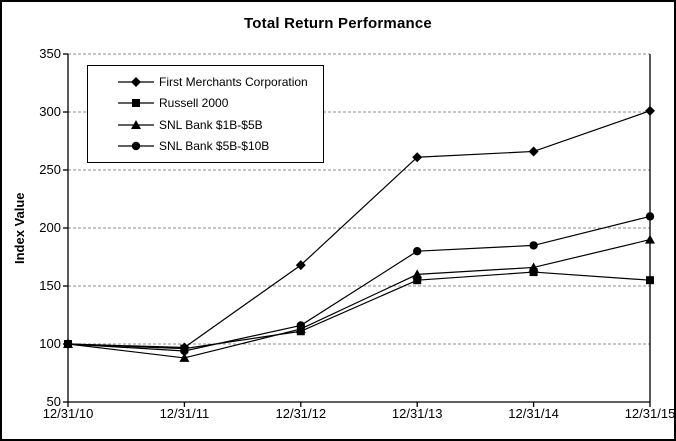 The height and width of the screenshot is (441, 676). I want to click on legend-marker-diamond-icon, so click(136, 81).